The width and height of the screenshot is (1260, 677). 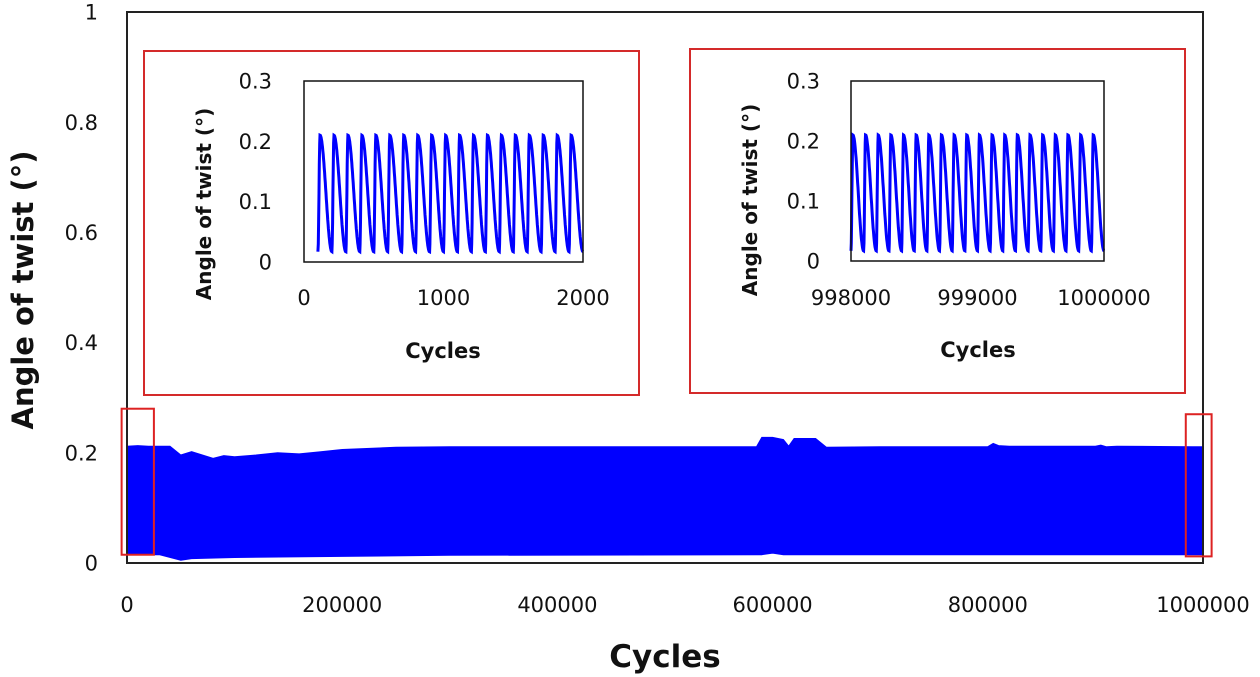 I want to click on main-x-tick-label: 1000000, so click(x=1203, y=605).